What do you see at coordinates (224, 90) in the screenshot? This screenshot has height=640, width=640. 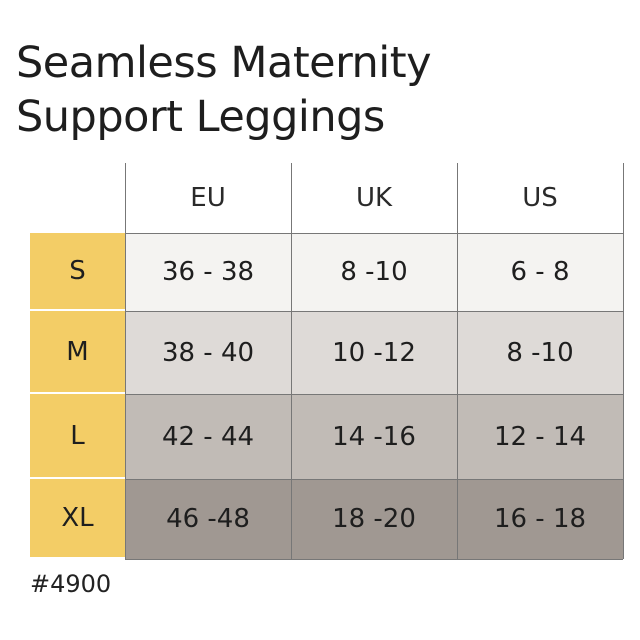 I see `product-title: Seamless Maternity Support Leggings` at bounding box center [224, 90].